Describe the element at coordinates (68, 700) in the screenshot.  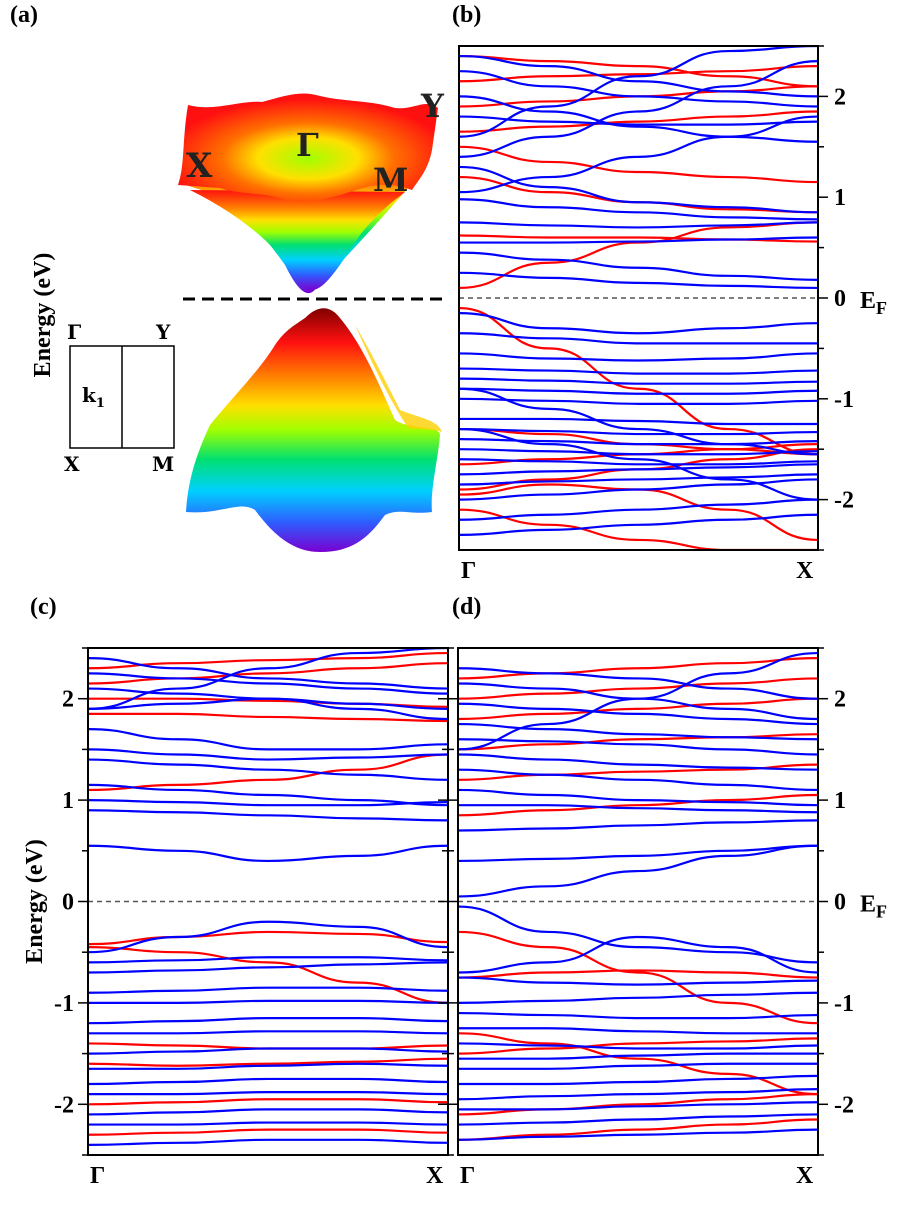
I see `y-tick-label-c: 2` at that location.